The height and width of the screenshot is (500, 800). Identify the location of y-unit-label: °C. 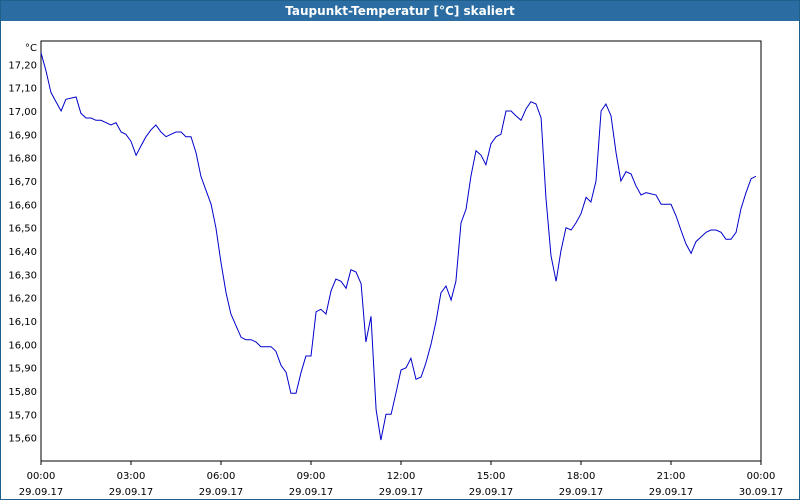
(31, 48).